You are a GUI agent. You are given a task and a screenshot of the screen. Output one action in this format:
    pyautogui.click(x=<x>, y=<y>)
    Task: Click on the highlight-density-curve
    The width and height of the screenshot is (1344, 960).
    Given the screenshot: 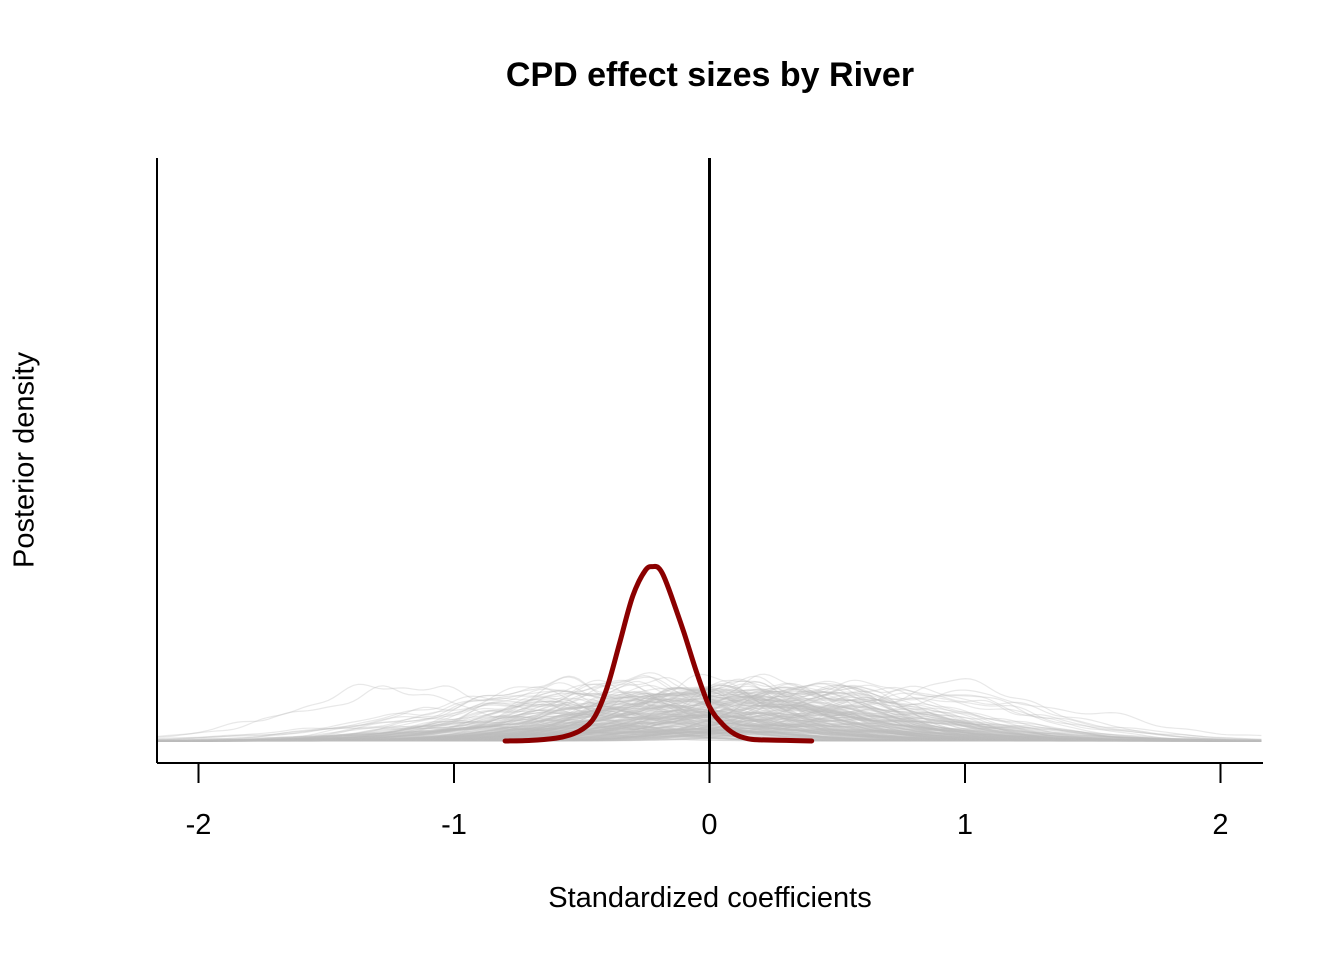 What is the action you would take?
    pyautogui.click(x=658, y=653)
    